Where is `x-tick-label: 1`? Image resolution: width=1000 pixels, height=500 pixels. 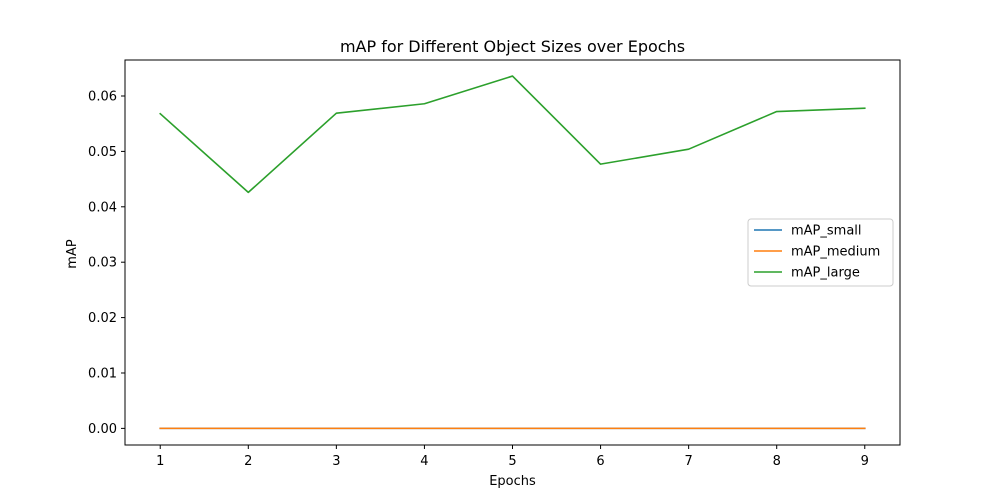
x-tick-label: 1 is located at coordinates (160, 461).